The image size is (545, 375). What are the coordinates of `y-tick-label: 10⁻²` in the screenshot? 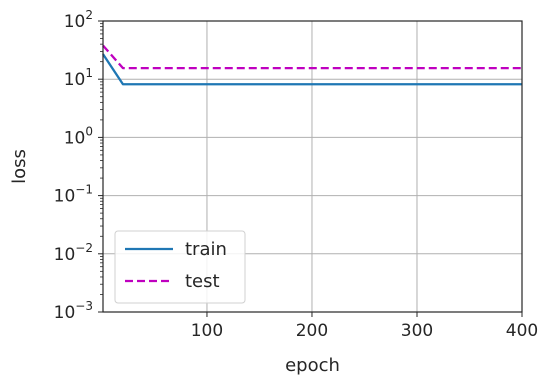 It's located at (73, 253).